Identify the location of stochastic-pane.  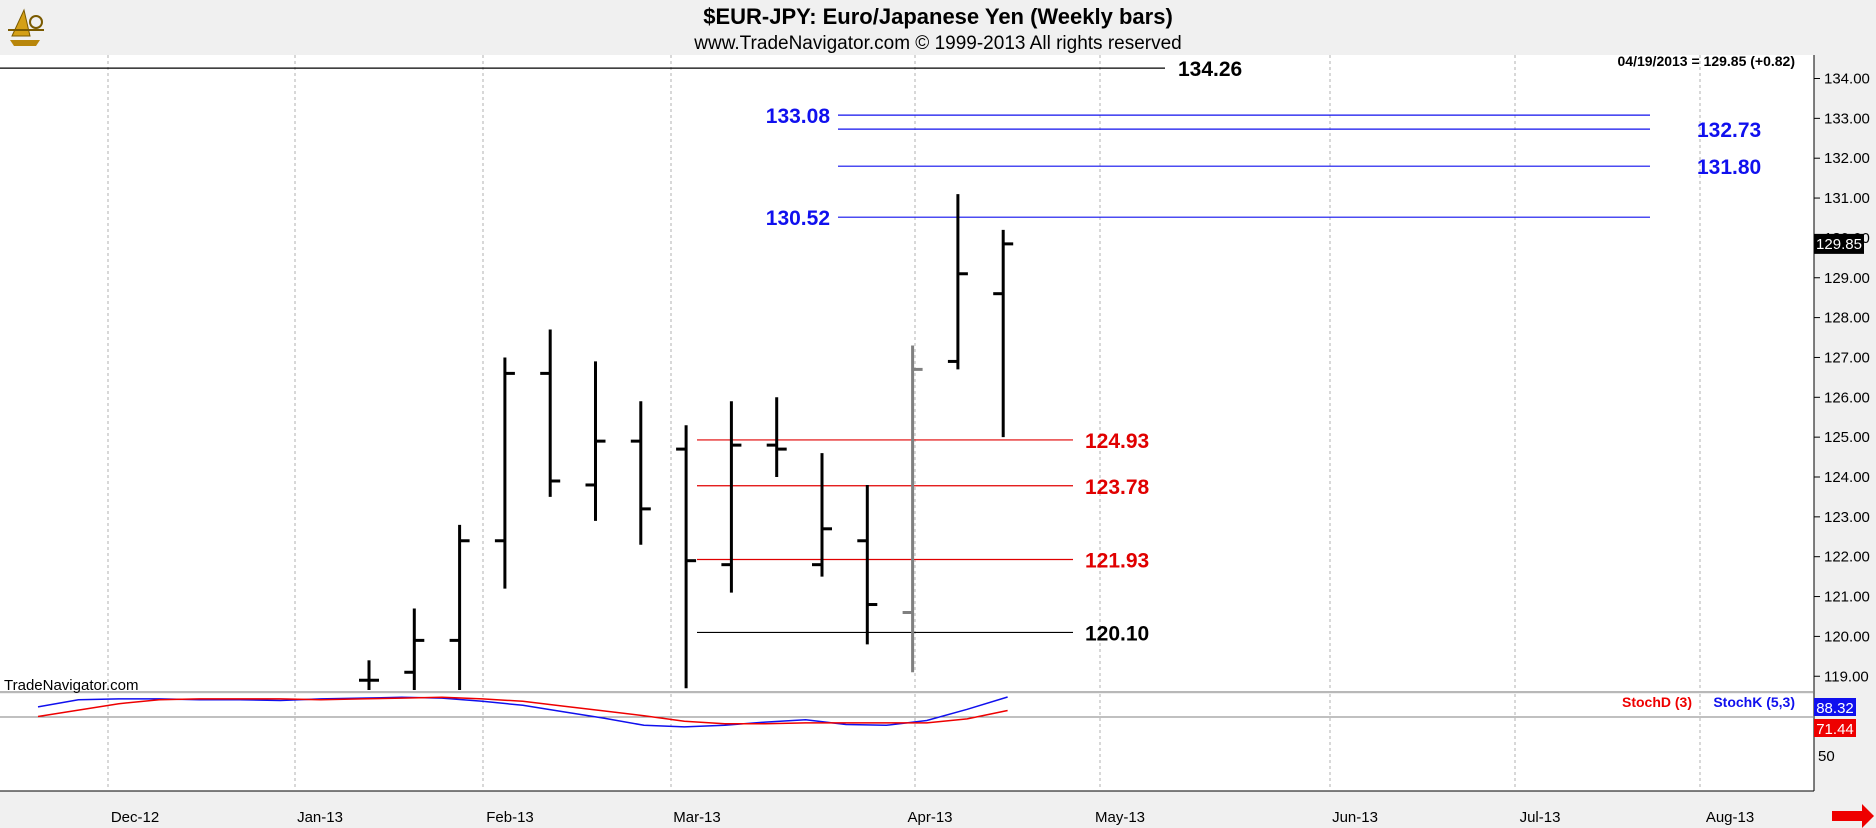
(907, 742).